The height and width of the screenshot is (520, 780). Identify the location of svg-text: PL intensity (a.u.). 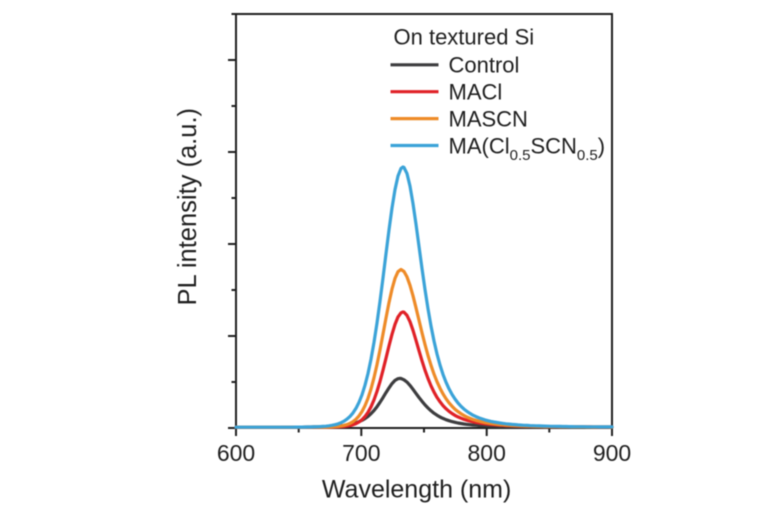
(188, 206).